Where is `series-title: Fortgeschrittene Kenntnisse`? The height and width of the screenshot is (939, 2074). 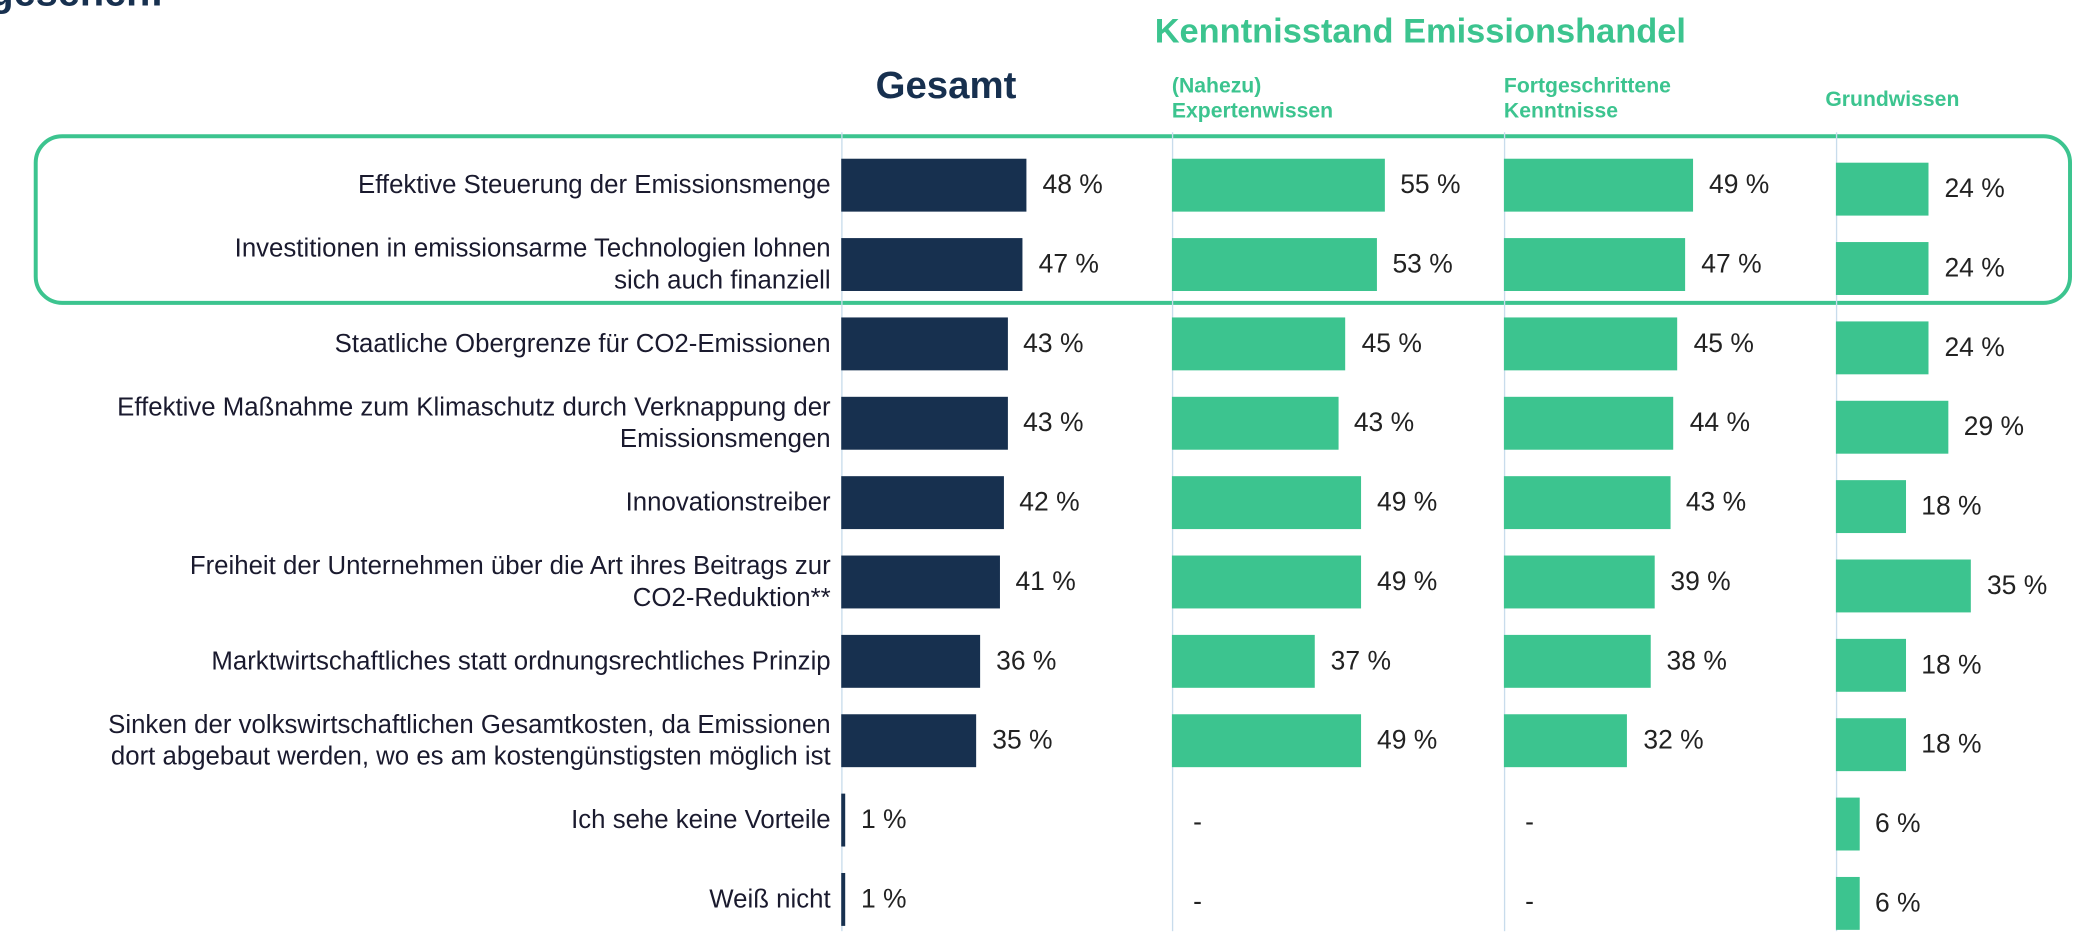
series-title: Fortgeschrittene Kenntnisse is located at coordinates (1587, 99).